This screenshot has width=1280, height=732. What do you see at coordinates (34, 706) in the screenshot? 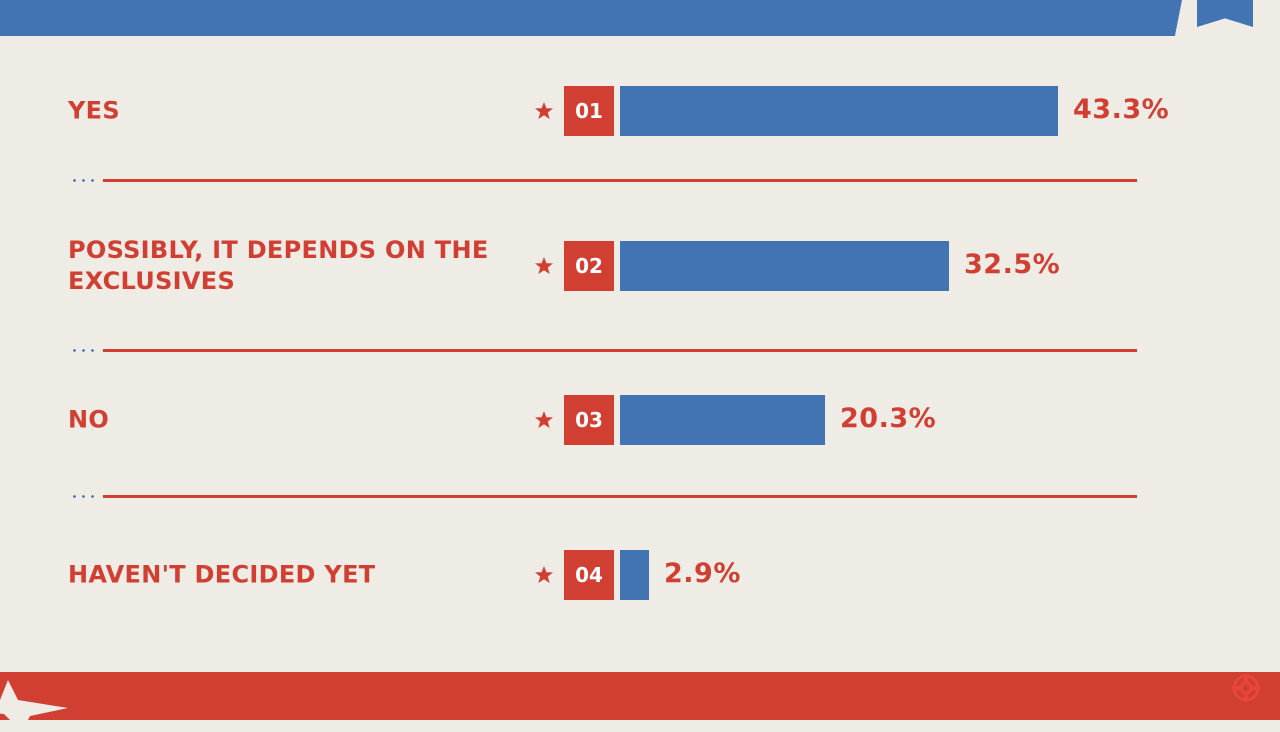
I see `corner-star-icon` at bounding box center [34, 706].